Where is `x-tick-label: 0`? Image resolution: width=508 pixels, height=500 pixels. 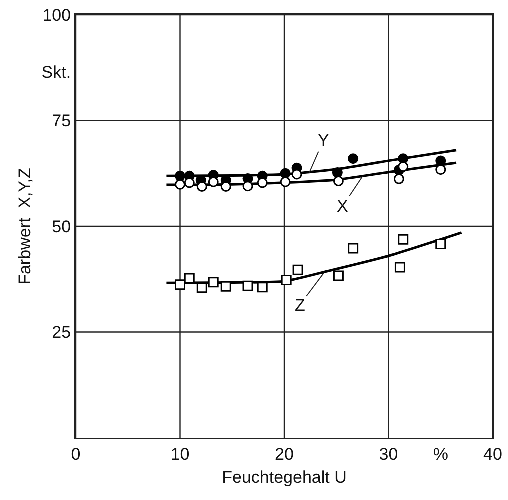
x-tick-label: 0 is located at coordinates (76, 454).